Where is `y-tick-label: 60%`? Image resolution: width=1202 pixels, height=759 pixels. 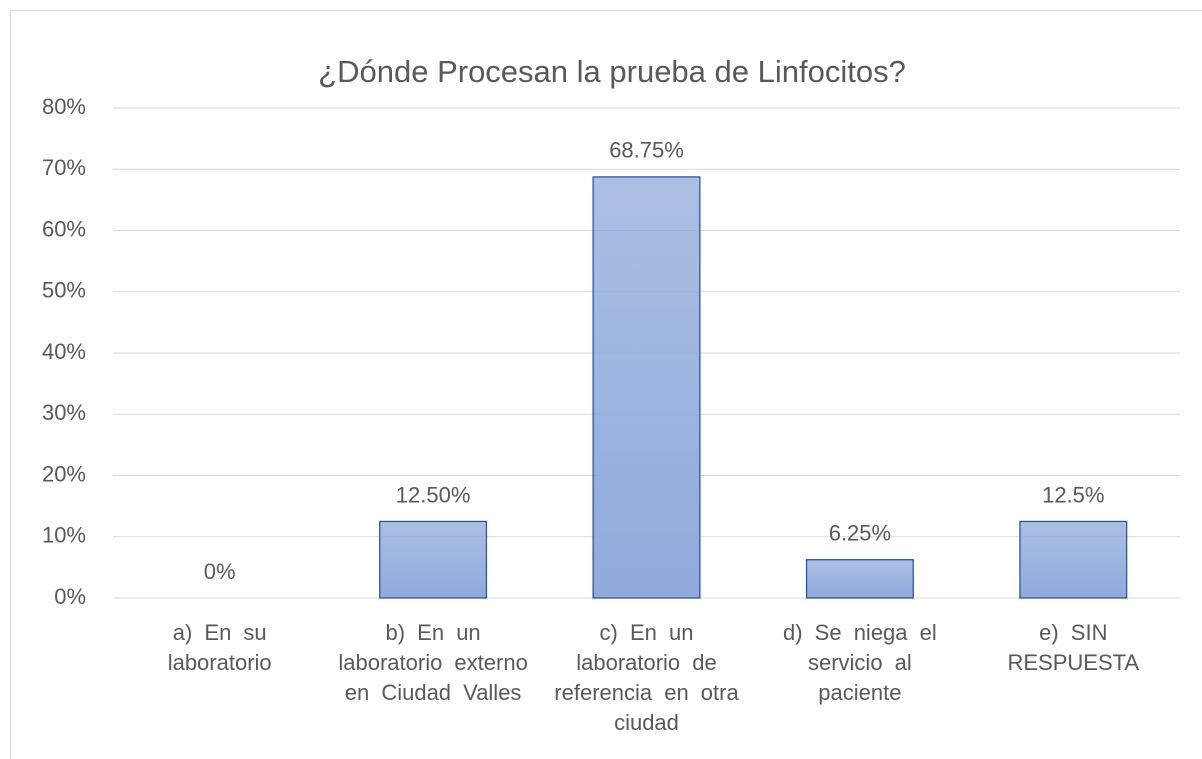 y-tick-label: 60% is located at coordinates (64, 228).